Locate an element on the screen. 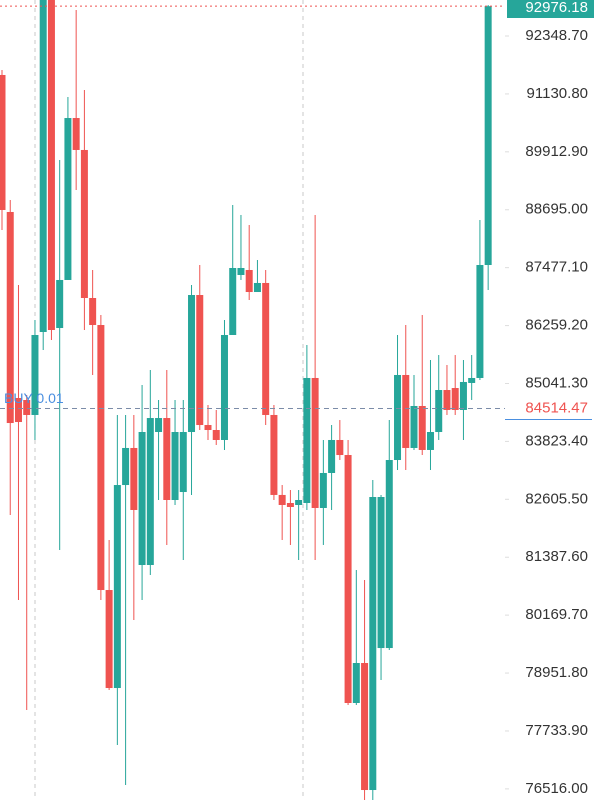 Image resolution: width=600 pixels, height=800 pixels. order-price-label: 84514.47 is located at coordinates (556, 408).